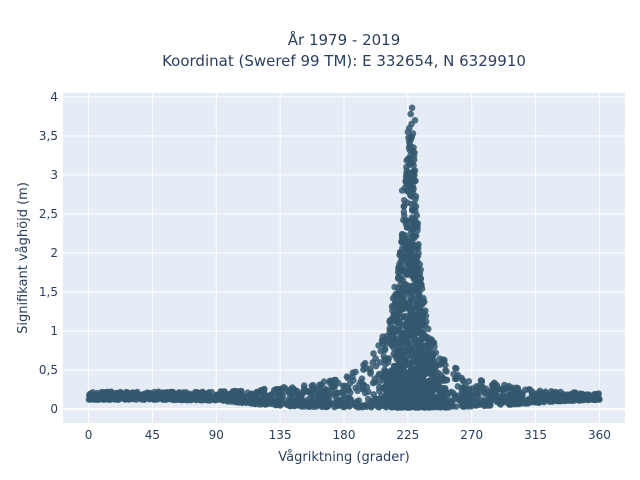  I want to click on x-tick-label: 225, so click(407, 435).